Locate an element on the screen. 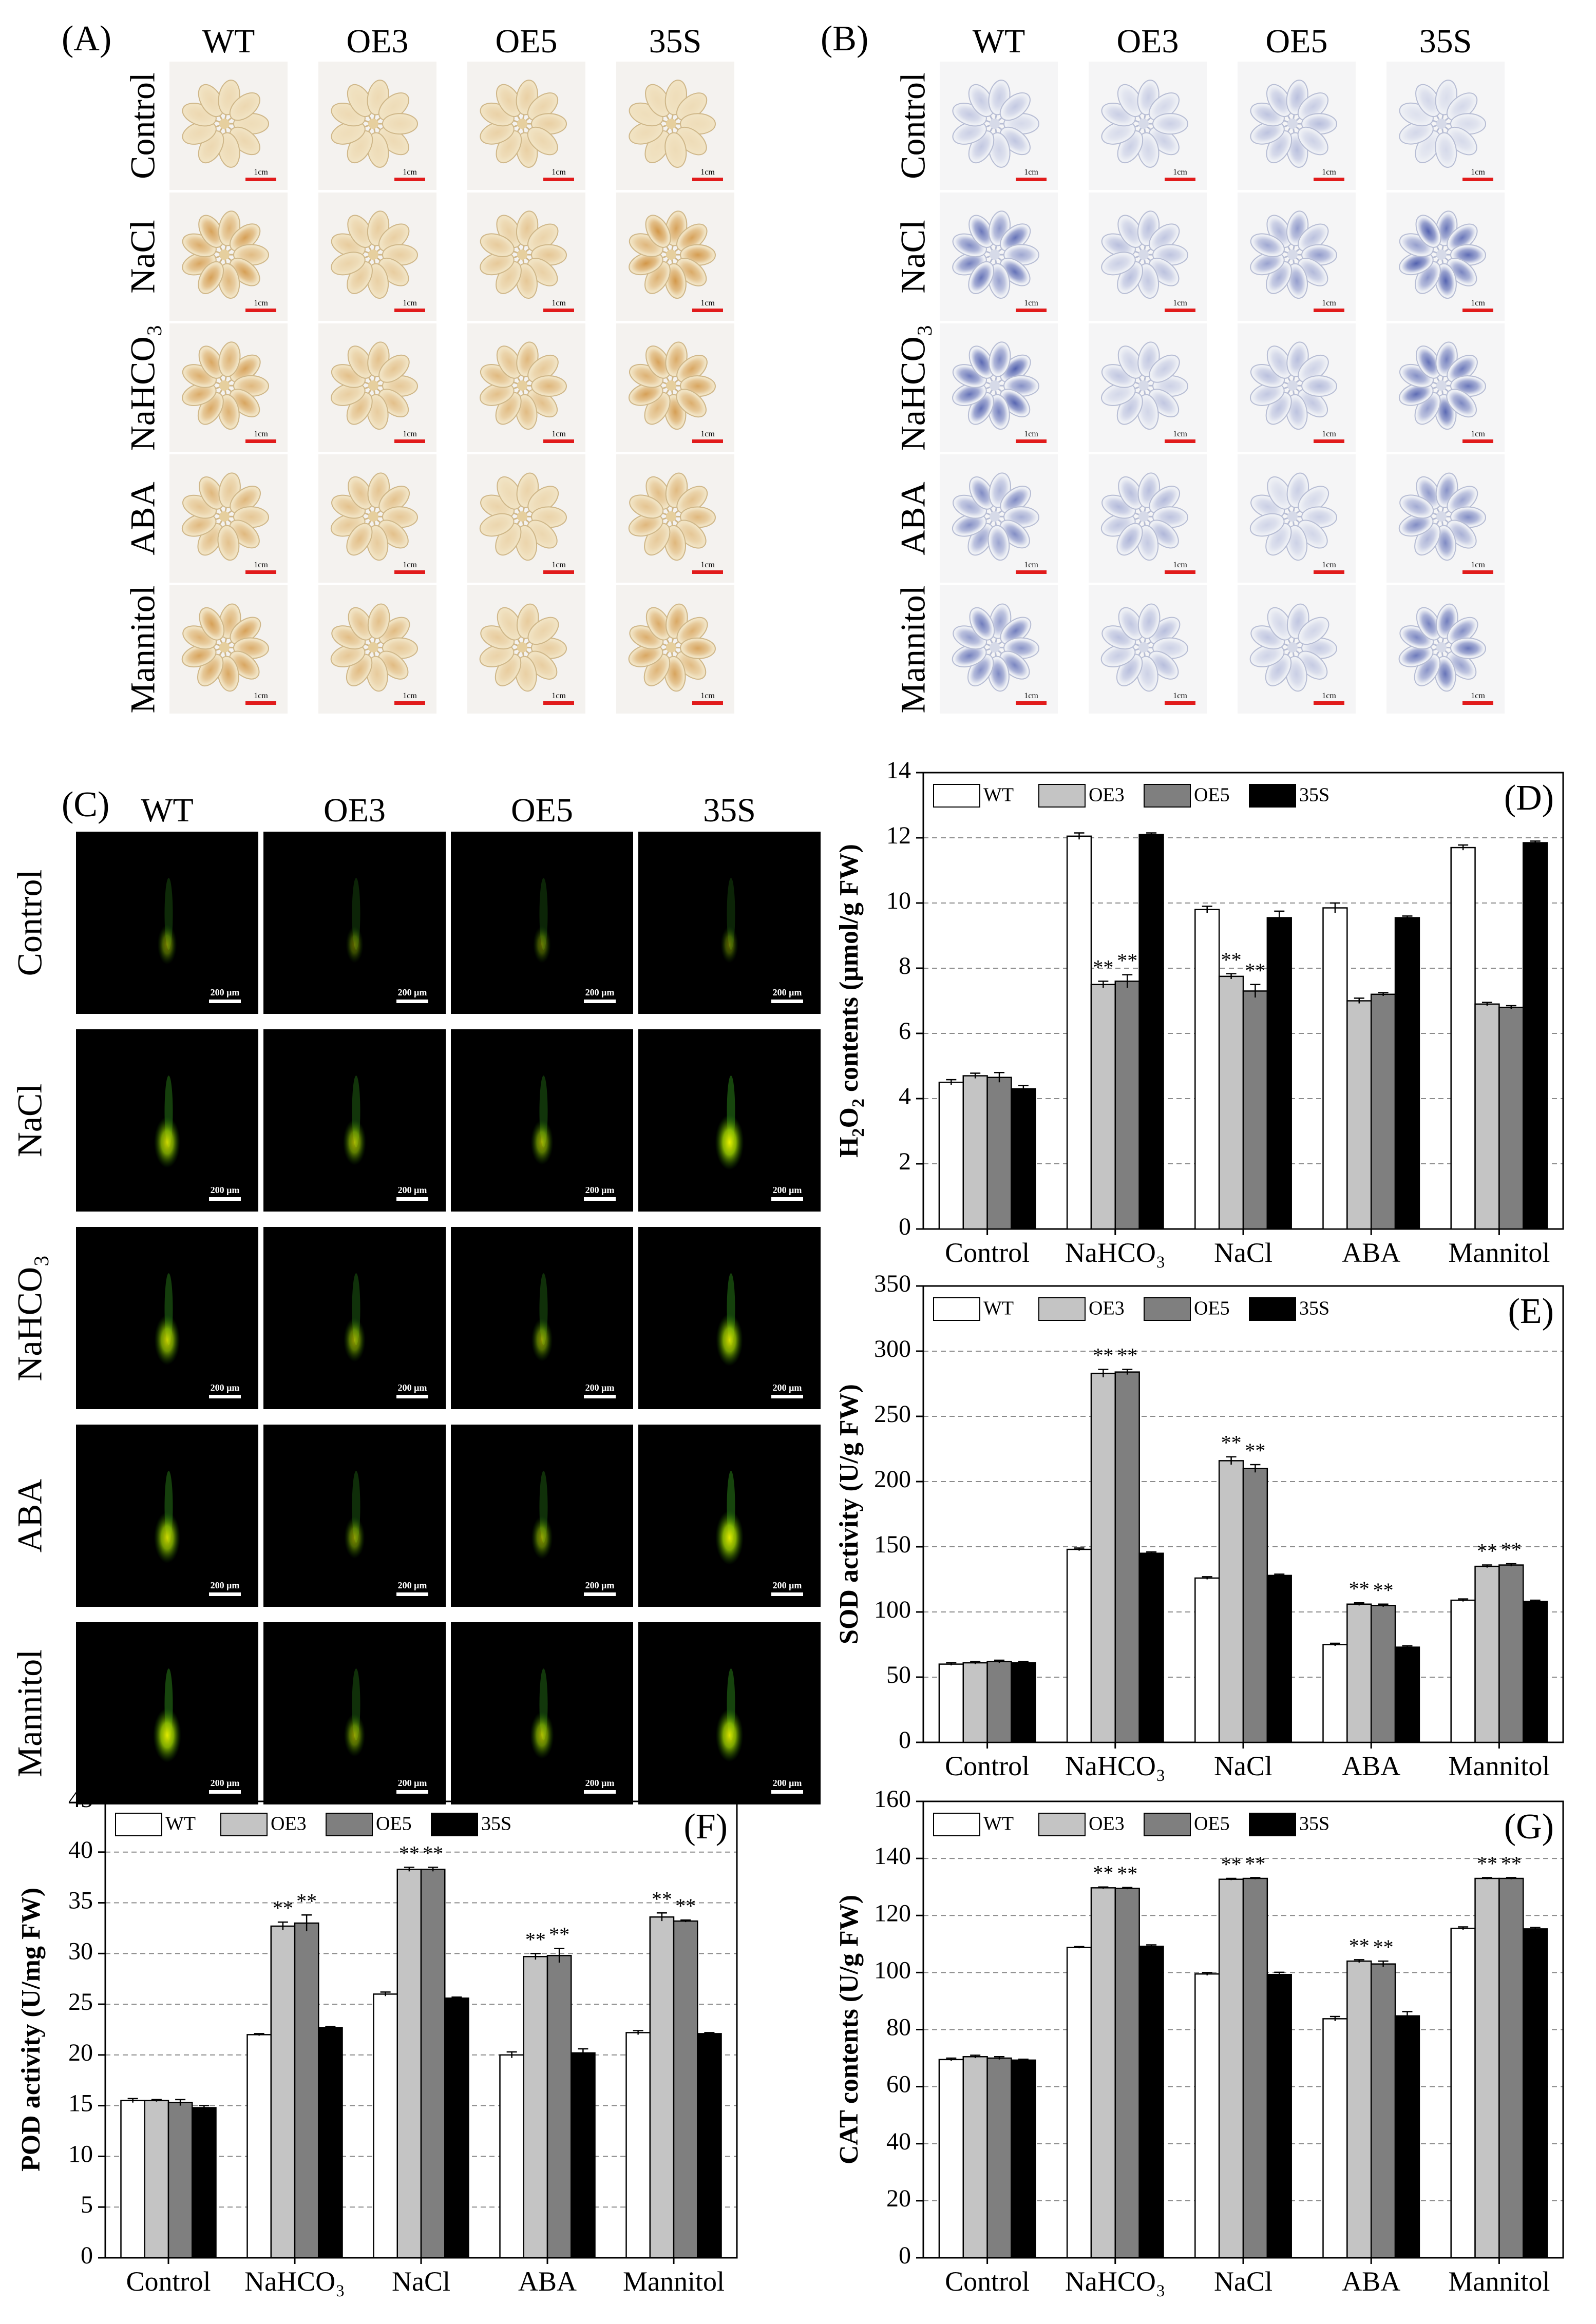  photo-background is located at coordinates (167, 923).